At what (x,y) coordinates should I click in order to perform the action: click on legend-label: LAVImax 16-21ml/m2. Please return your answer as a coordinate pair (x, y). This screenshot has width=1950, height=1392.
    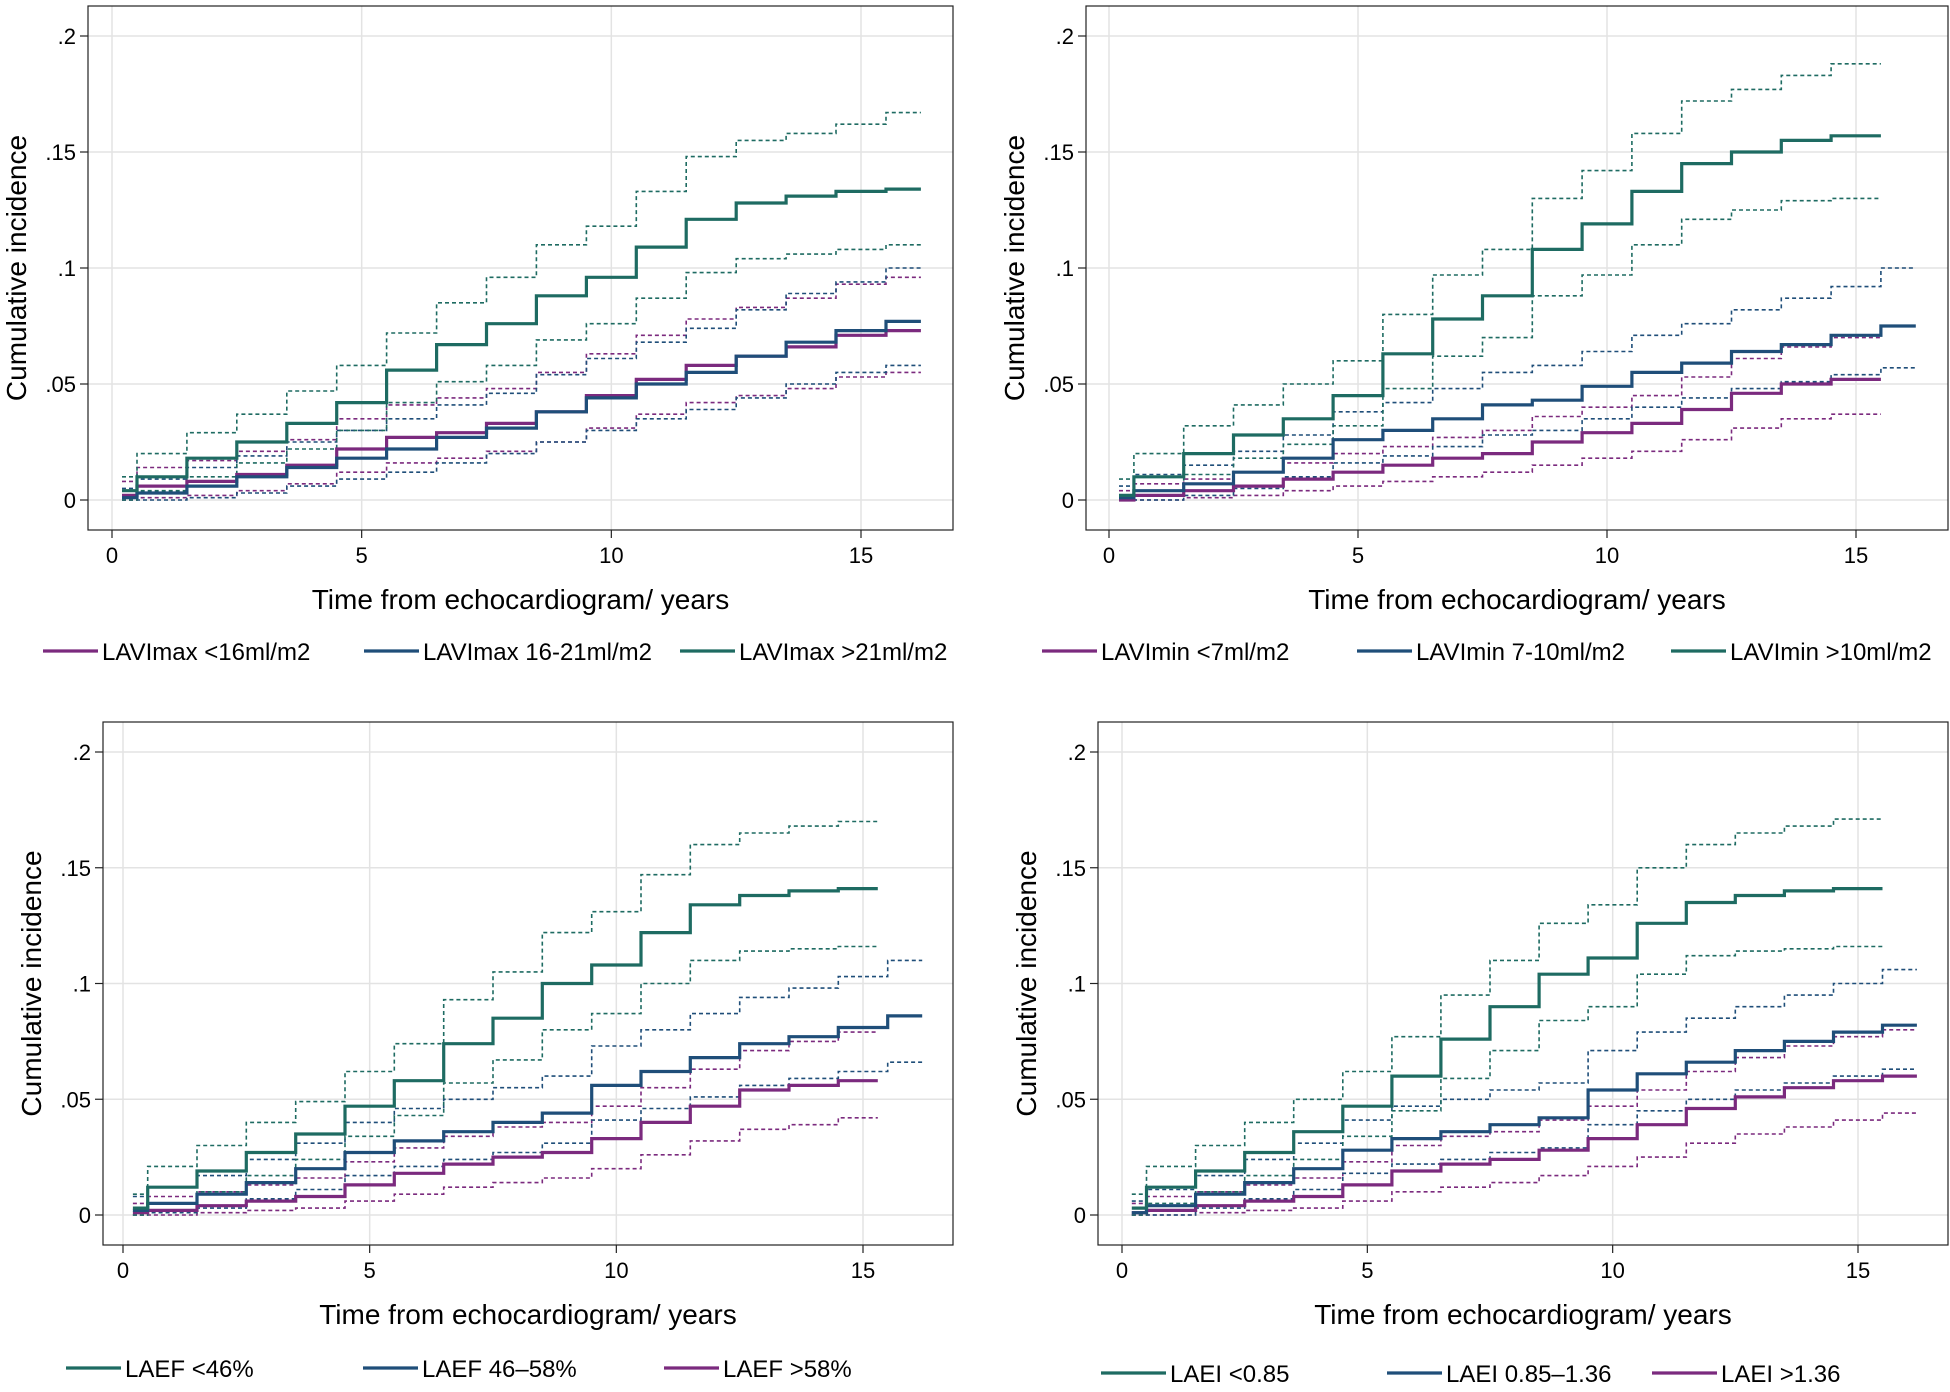
    Looking at the image, I should click on (537, 652).